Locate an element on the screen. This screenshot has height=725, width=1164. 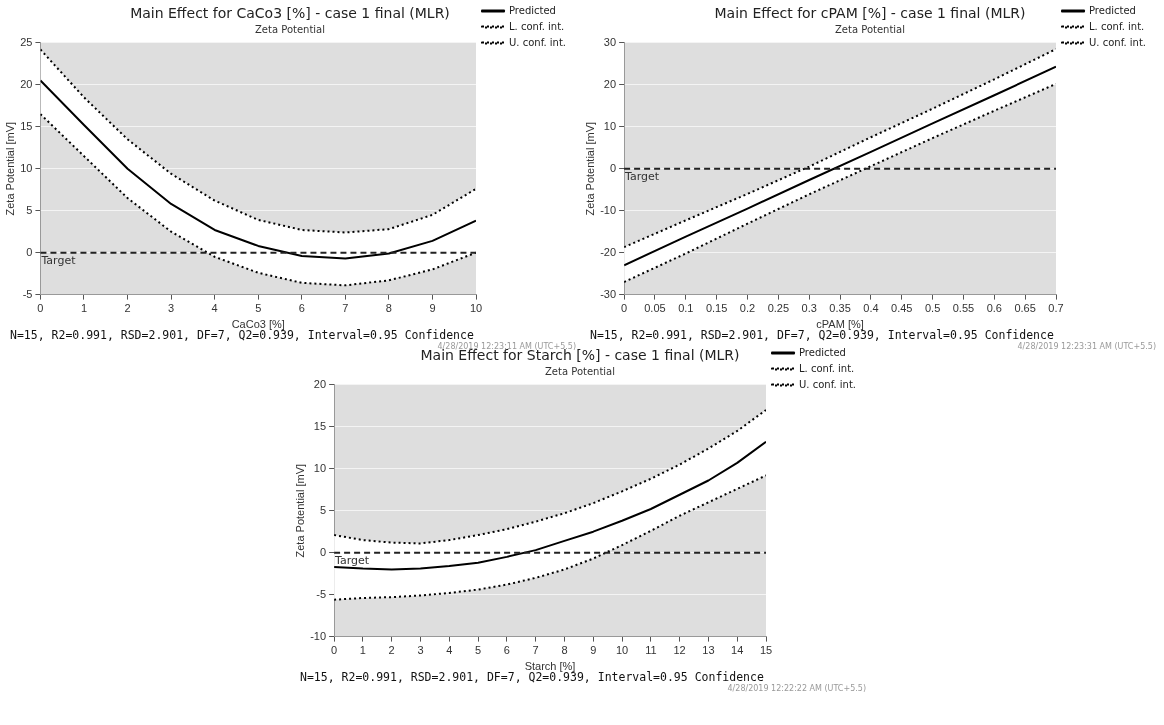
x-tick-label: 0.1 is located at coordinates (686, 308).